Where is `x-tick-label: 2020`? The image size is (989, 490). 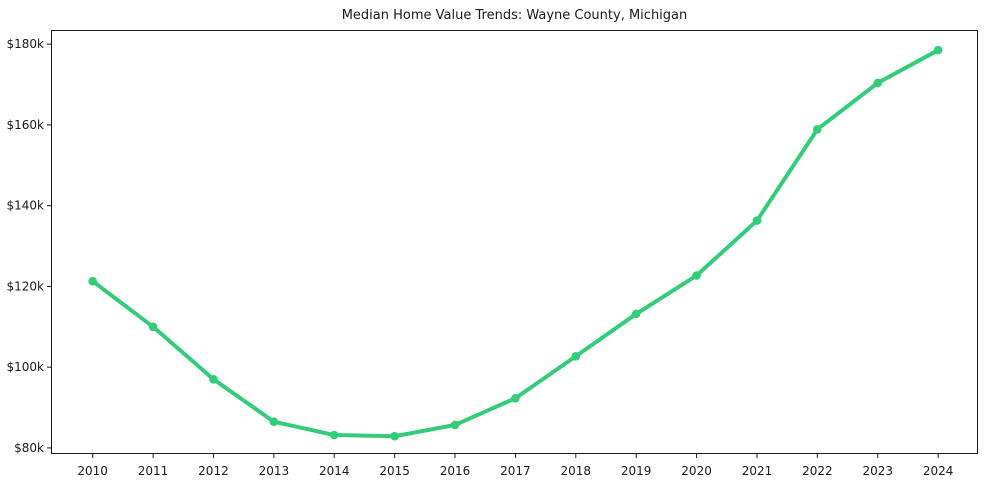 x-tick-label: 2020 is located at coordinates (696, 471).